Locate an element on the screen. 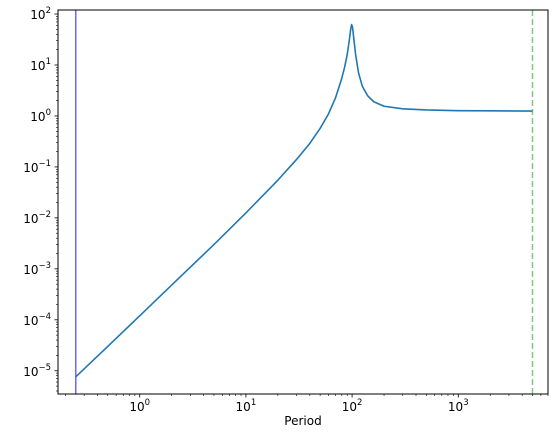 The width and height of the screenshot is (559, 438). x-tick-label-1: 10⁰ is located at coordinates (139, 406).